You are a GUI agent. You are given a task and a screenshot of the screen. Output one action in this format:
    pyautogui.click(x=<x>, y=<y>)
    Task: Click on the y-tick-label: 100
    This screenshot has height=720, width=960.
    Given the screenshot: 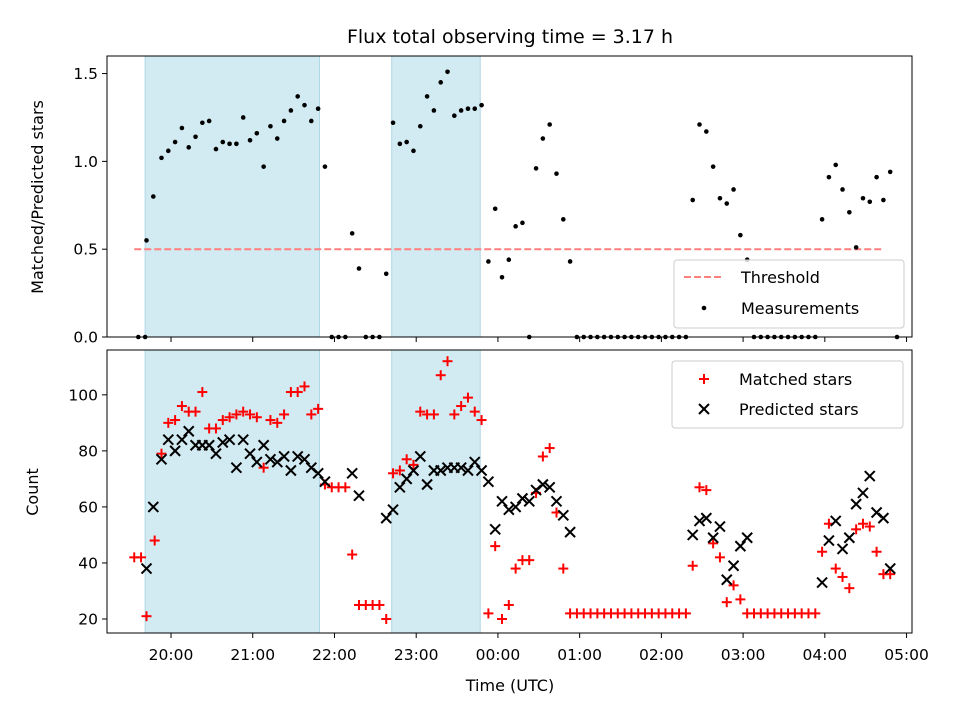 What is the action you would take?
    pyautogui.click(x=83, y=395)
    